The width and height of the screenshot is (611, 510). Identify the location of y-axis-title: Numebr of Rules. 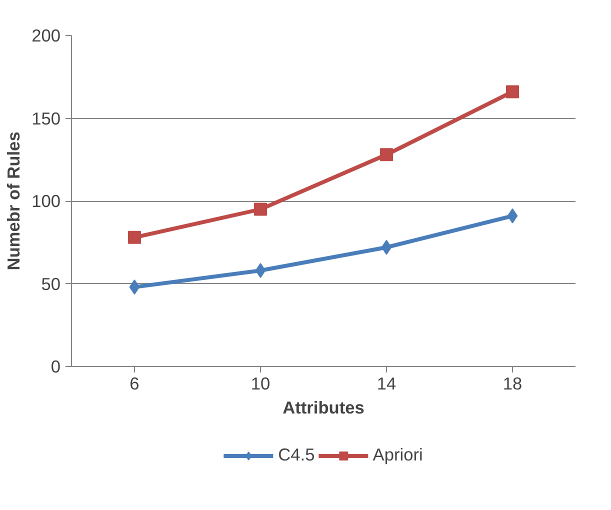
(14, 201).